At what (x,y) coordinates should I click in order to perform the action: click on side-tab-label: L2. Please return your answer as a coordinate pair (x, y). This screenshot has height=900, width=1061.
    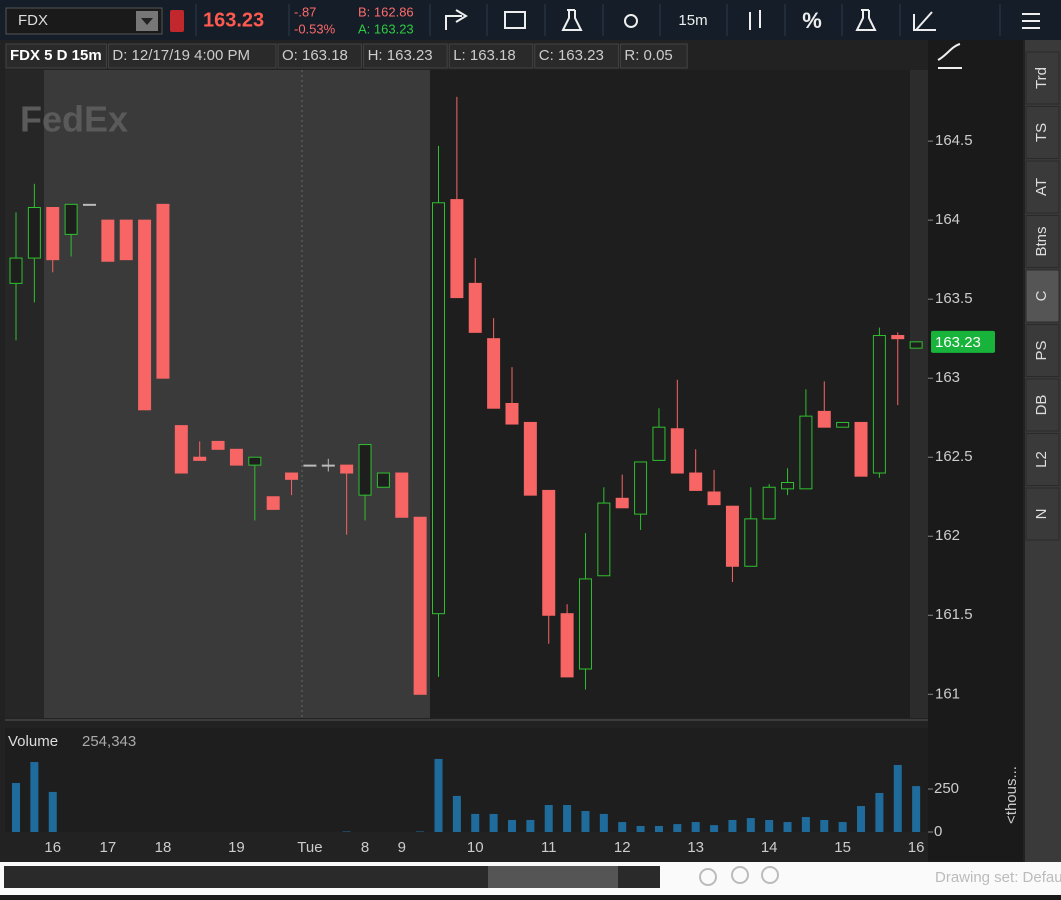
    Looking at the image, I should click on (1041, 459).